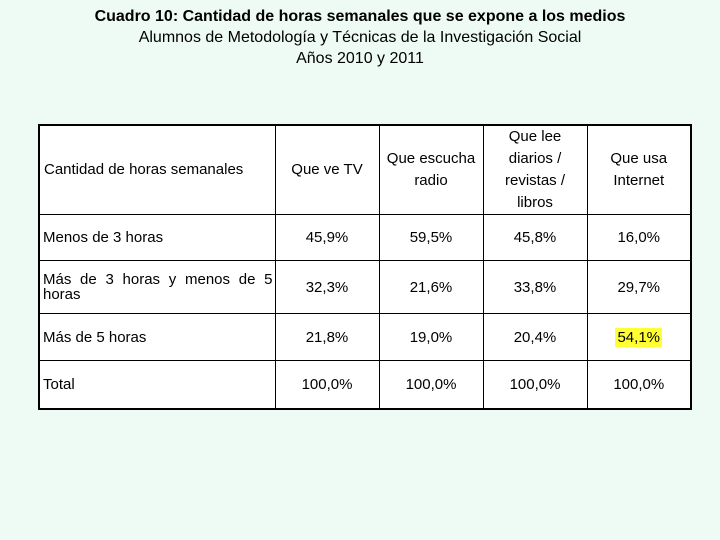 The height and width of the screenshot is (540, 720). I want to click on column-header-tv: Que ve TV, so click(327, 169).